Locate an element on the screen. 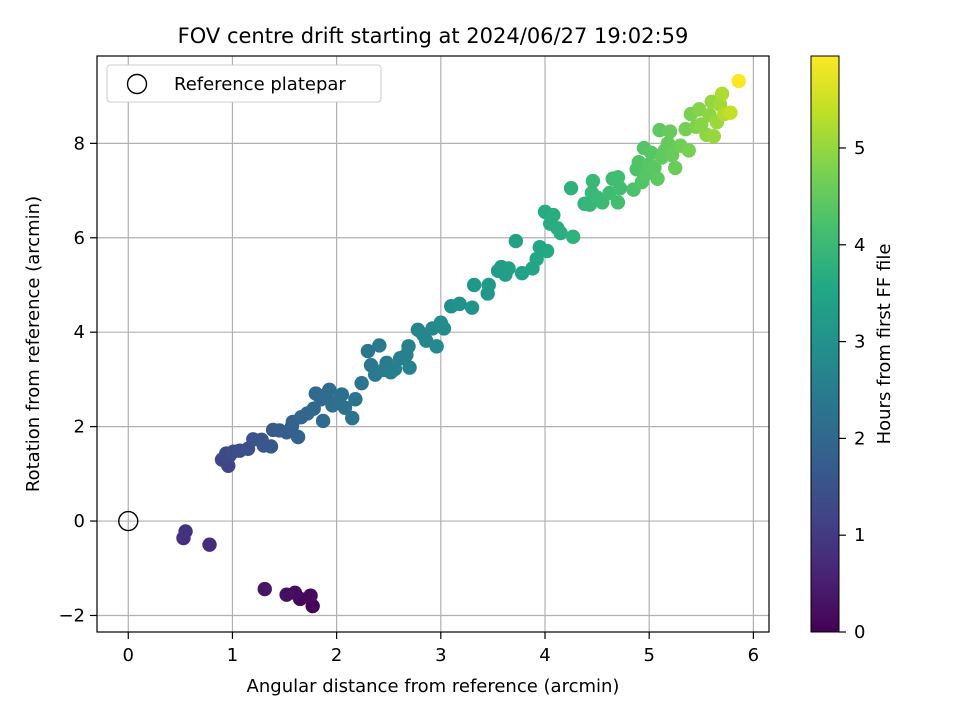  colorbar-tick-label: 3 is located at coordinates (859, 342).